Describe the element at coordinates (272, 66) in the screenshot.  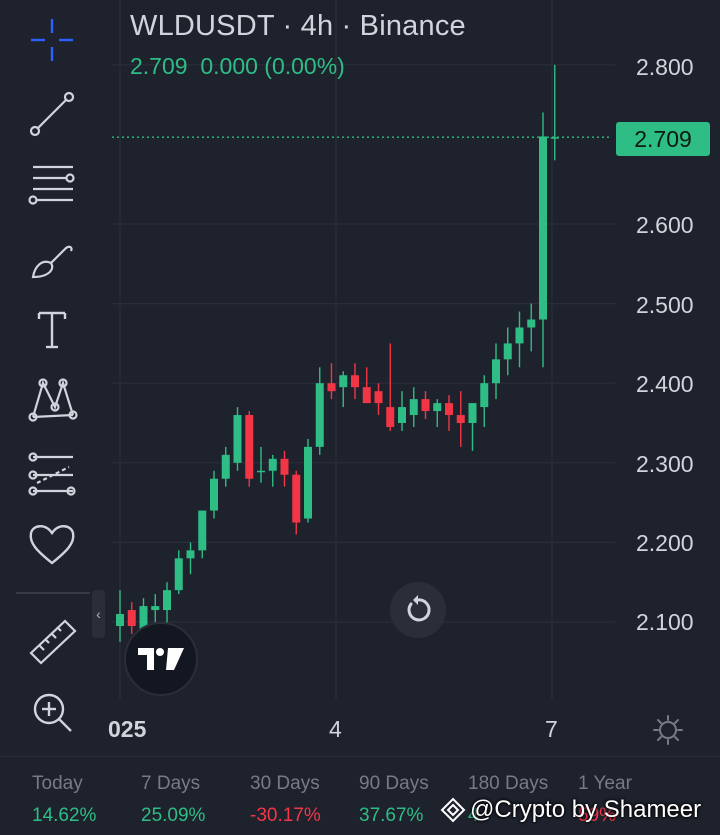
I see `price-change: 0.000 (0.00%)` at that location.